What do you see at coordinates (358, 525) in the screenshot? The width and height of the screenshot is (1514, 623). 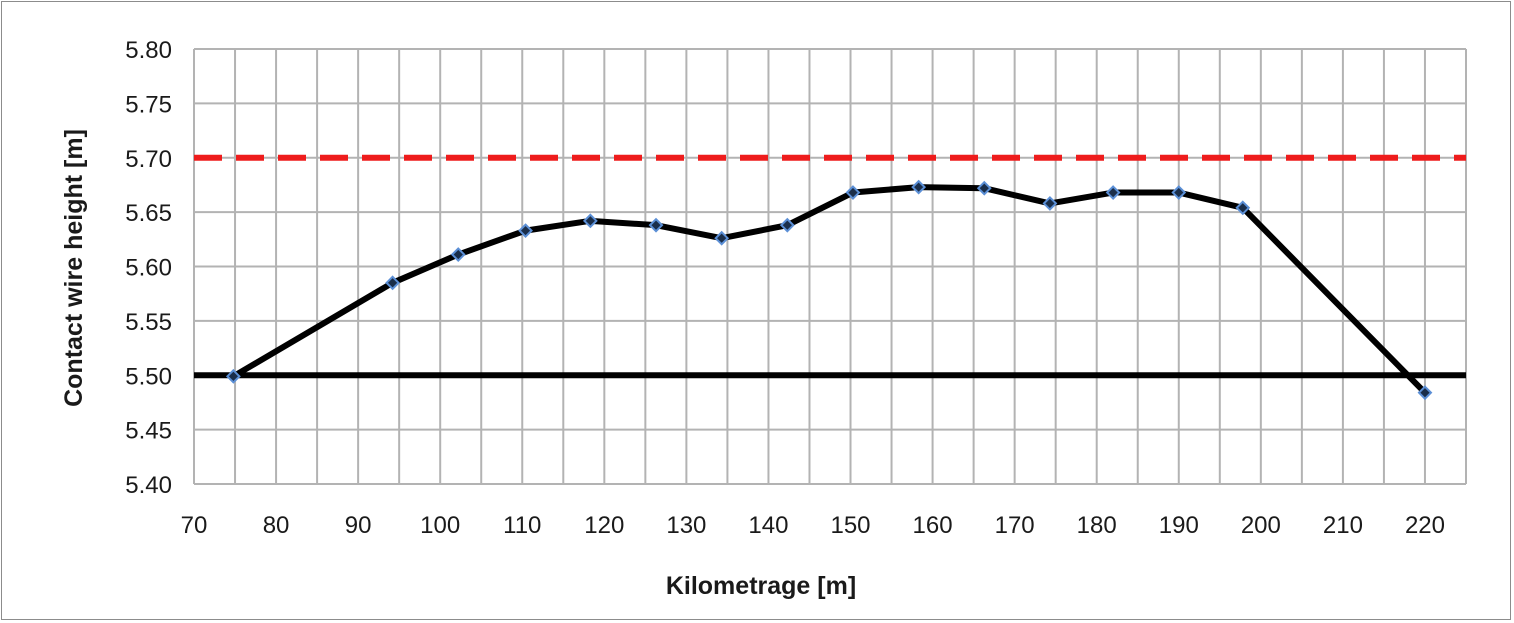 I see `x-tick-label: 90` at bounding box center [358, 525].